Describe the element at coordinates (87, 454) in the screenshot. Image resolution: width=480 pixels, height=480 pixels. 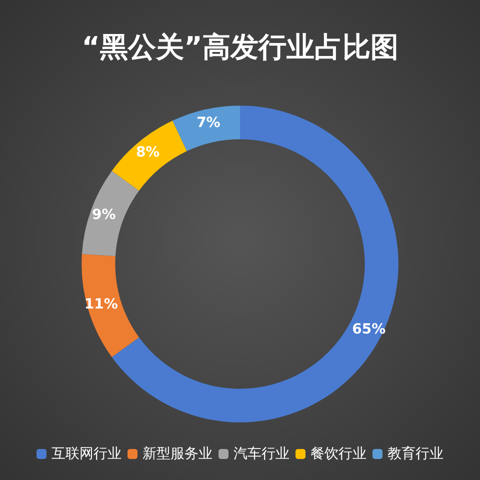
I see `legend-label: 互联网行业` at that location.